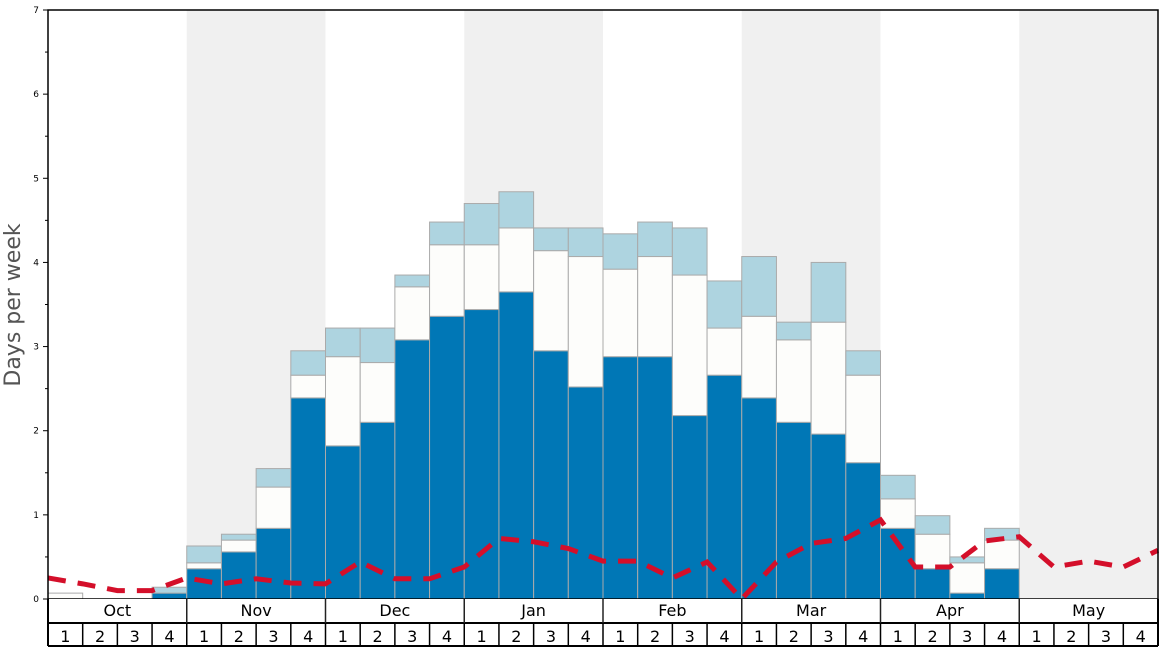 The image size is (1168, 652). What do you see at coordinates (36, 600) in the screenshot?
I see `y-tick-label: 0` at bounding box center [36, 600].